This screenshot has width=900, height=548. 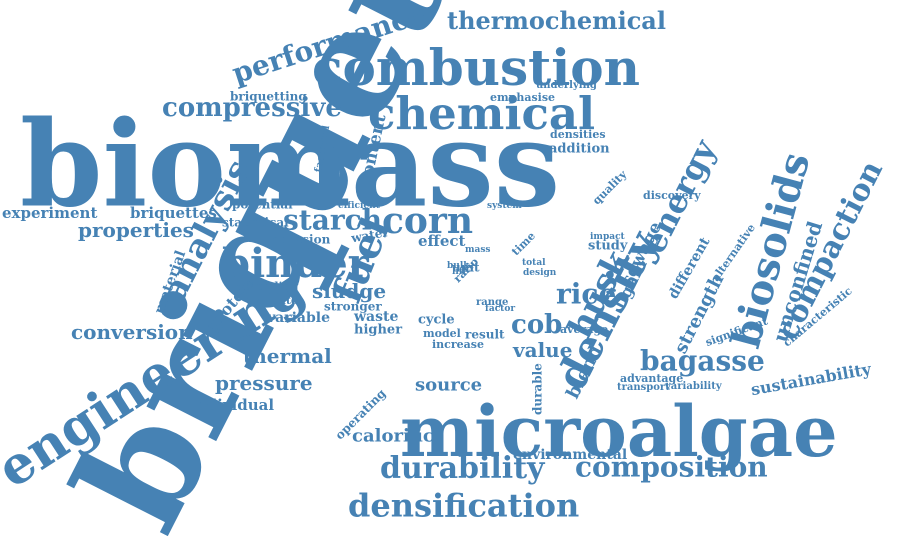 What do you see at coordinates (608, 246) in the screenshot?
I see `word-study: study` at bounding box center [608, 246].